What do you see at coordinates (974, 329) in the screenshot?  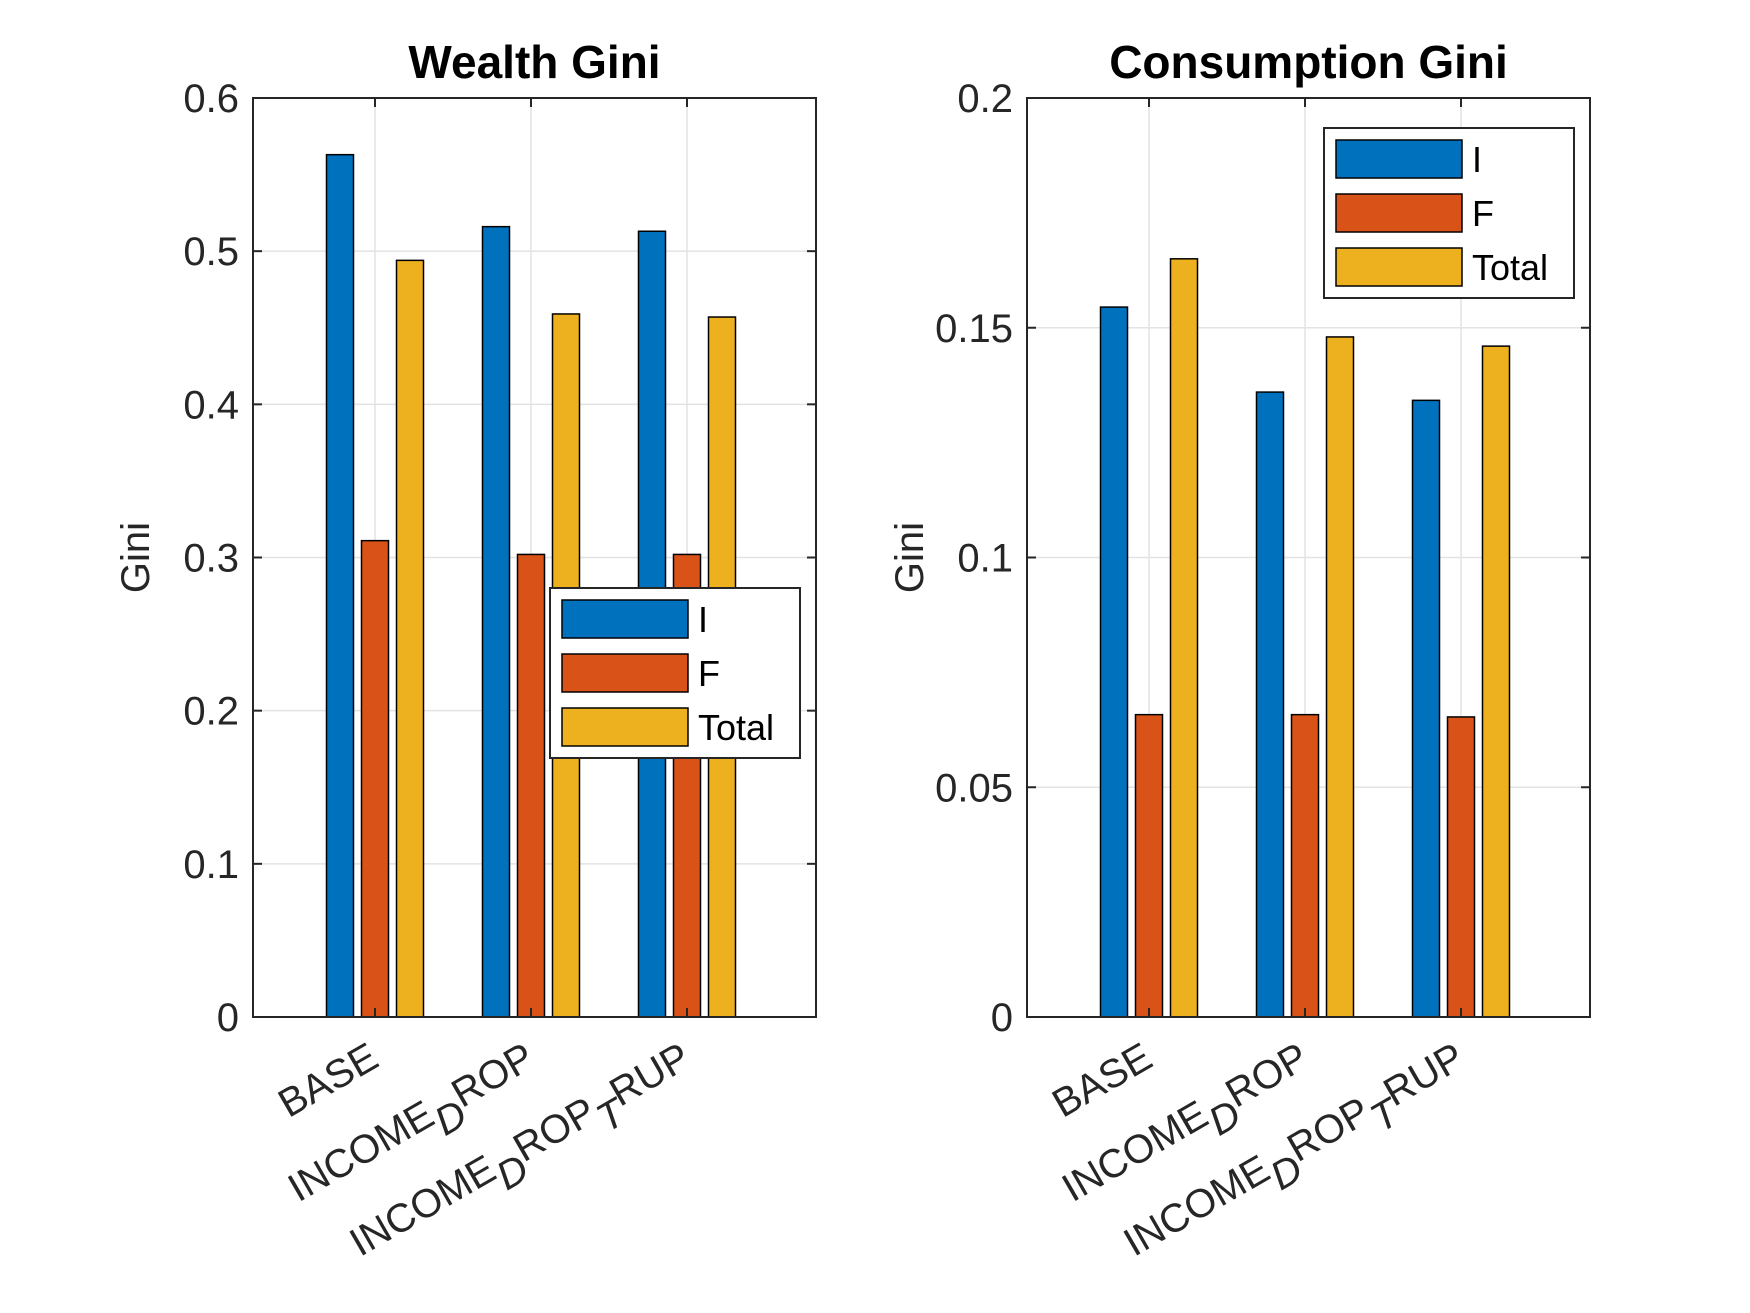 I see `y-tick-label: 0.15` at bounding box center [974, 329].